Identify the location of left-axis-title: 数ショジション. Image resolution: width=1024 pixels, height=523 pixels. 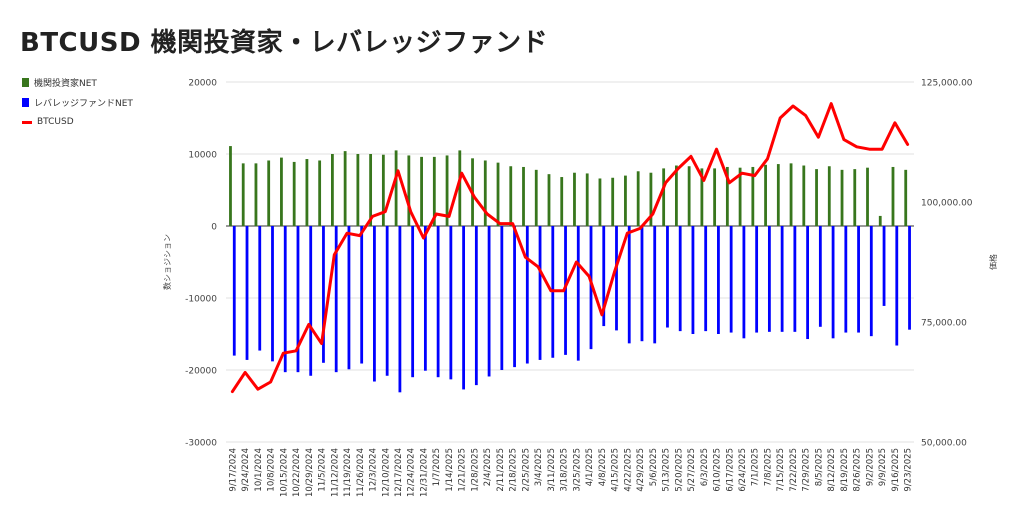
(167, 262).